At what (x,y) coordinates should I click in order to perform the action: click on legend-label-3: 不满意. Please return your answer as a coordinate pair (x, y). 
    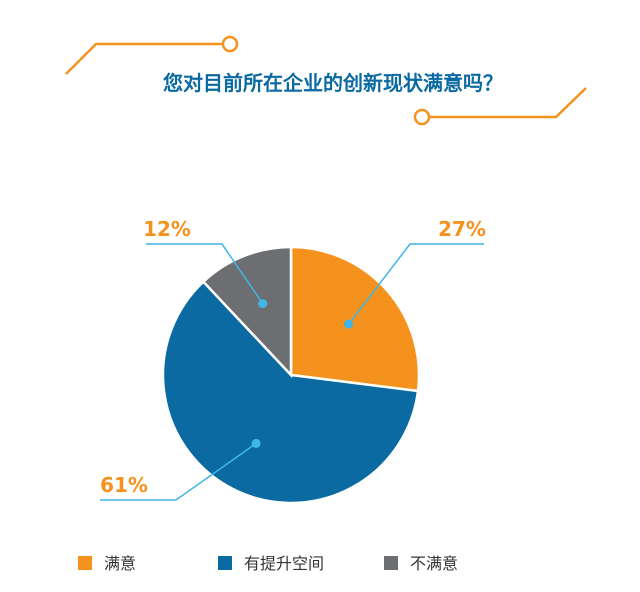
    Looking at the image, I should click on (434, 563).